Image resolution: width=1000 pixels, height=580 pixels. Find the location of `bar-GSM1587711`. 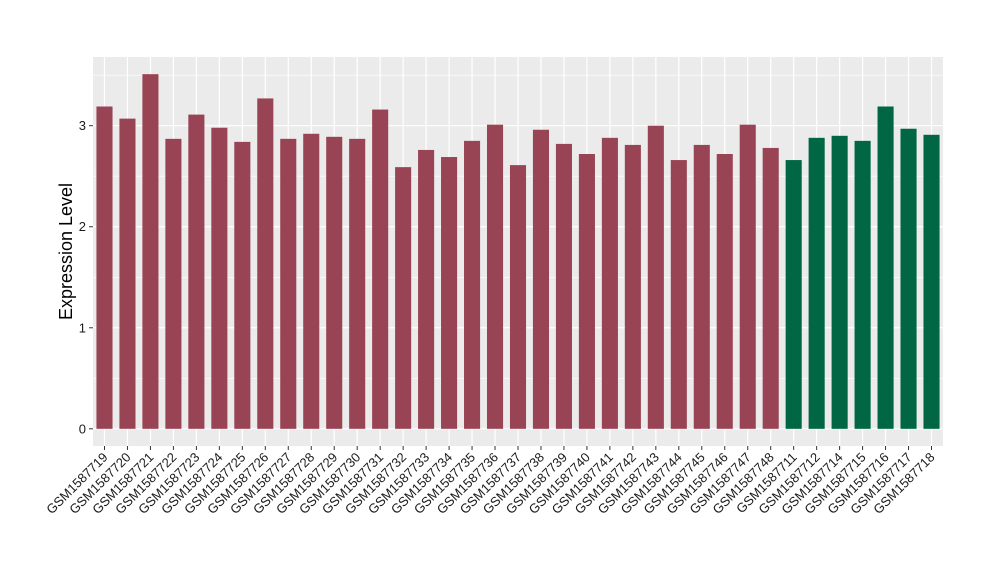

bar-GSM1587711 is located at coordinates (793, 294).